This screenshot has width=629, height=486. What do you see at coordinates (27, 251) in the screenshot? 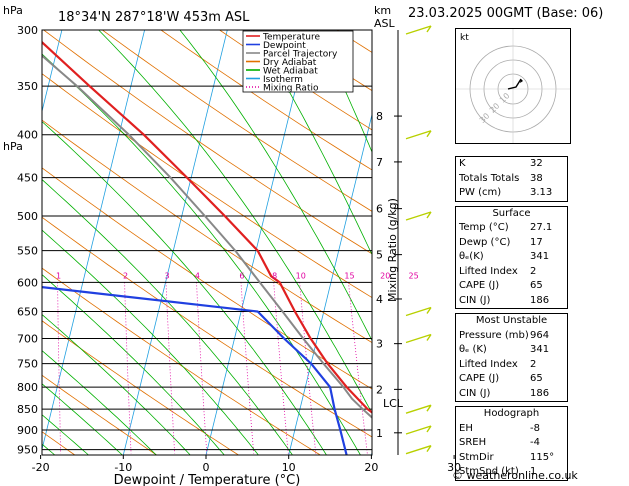
I see `pressure-tick-label: 550` at bounding box center [27, 251].